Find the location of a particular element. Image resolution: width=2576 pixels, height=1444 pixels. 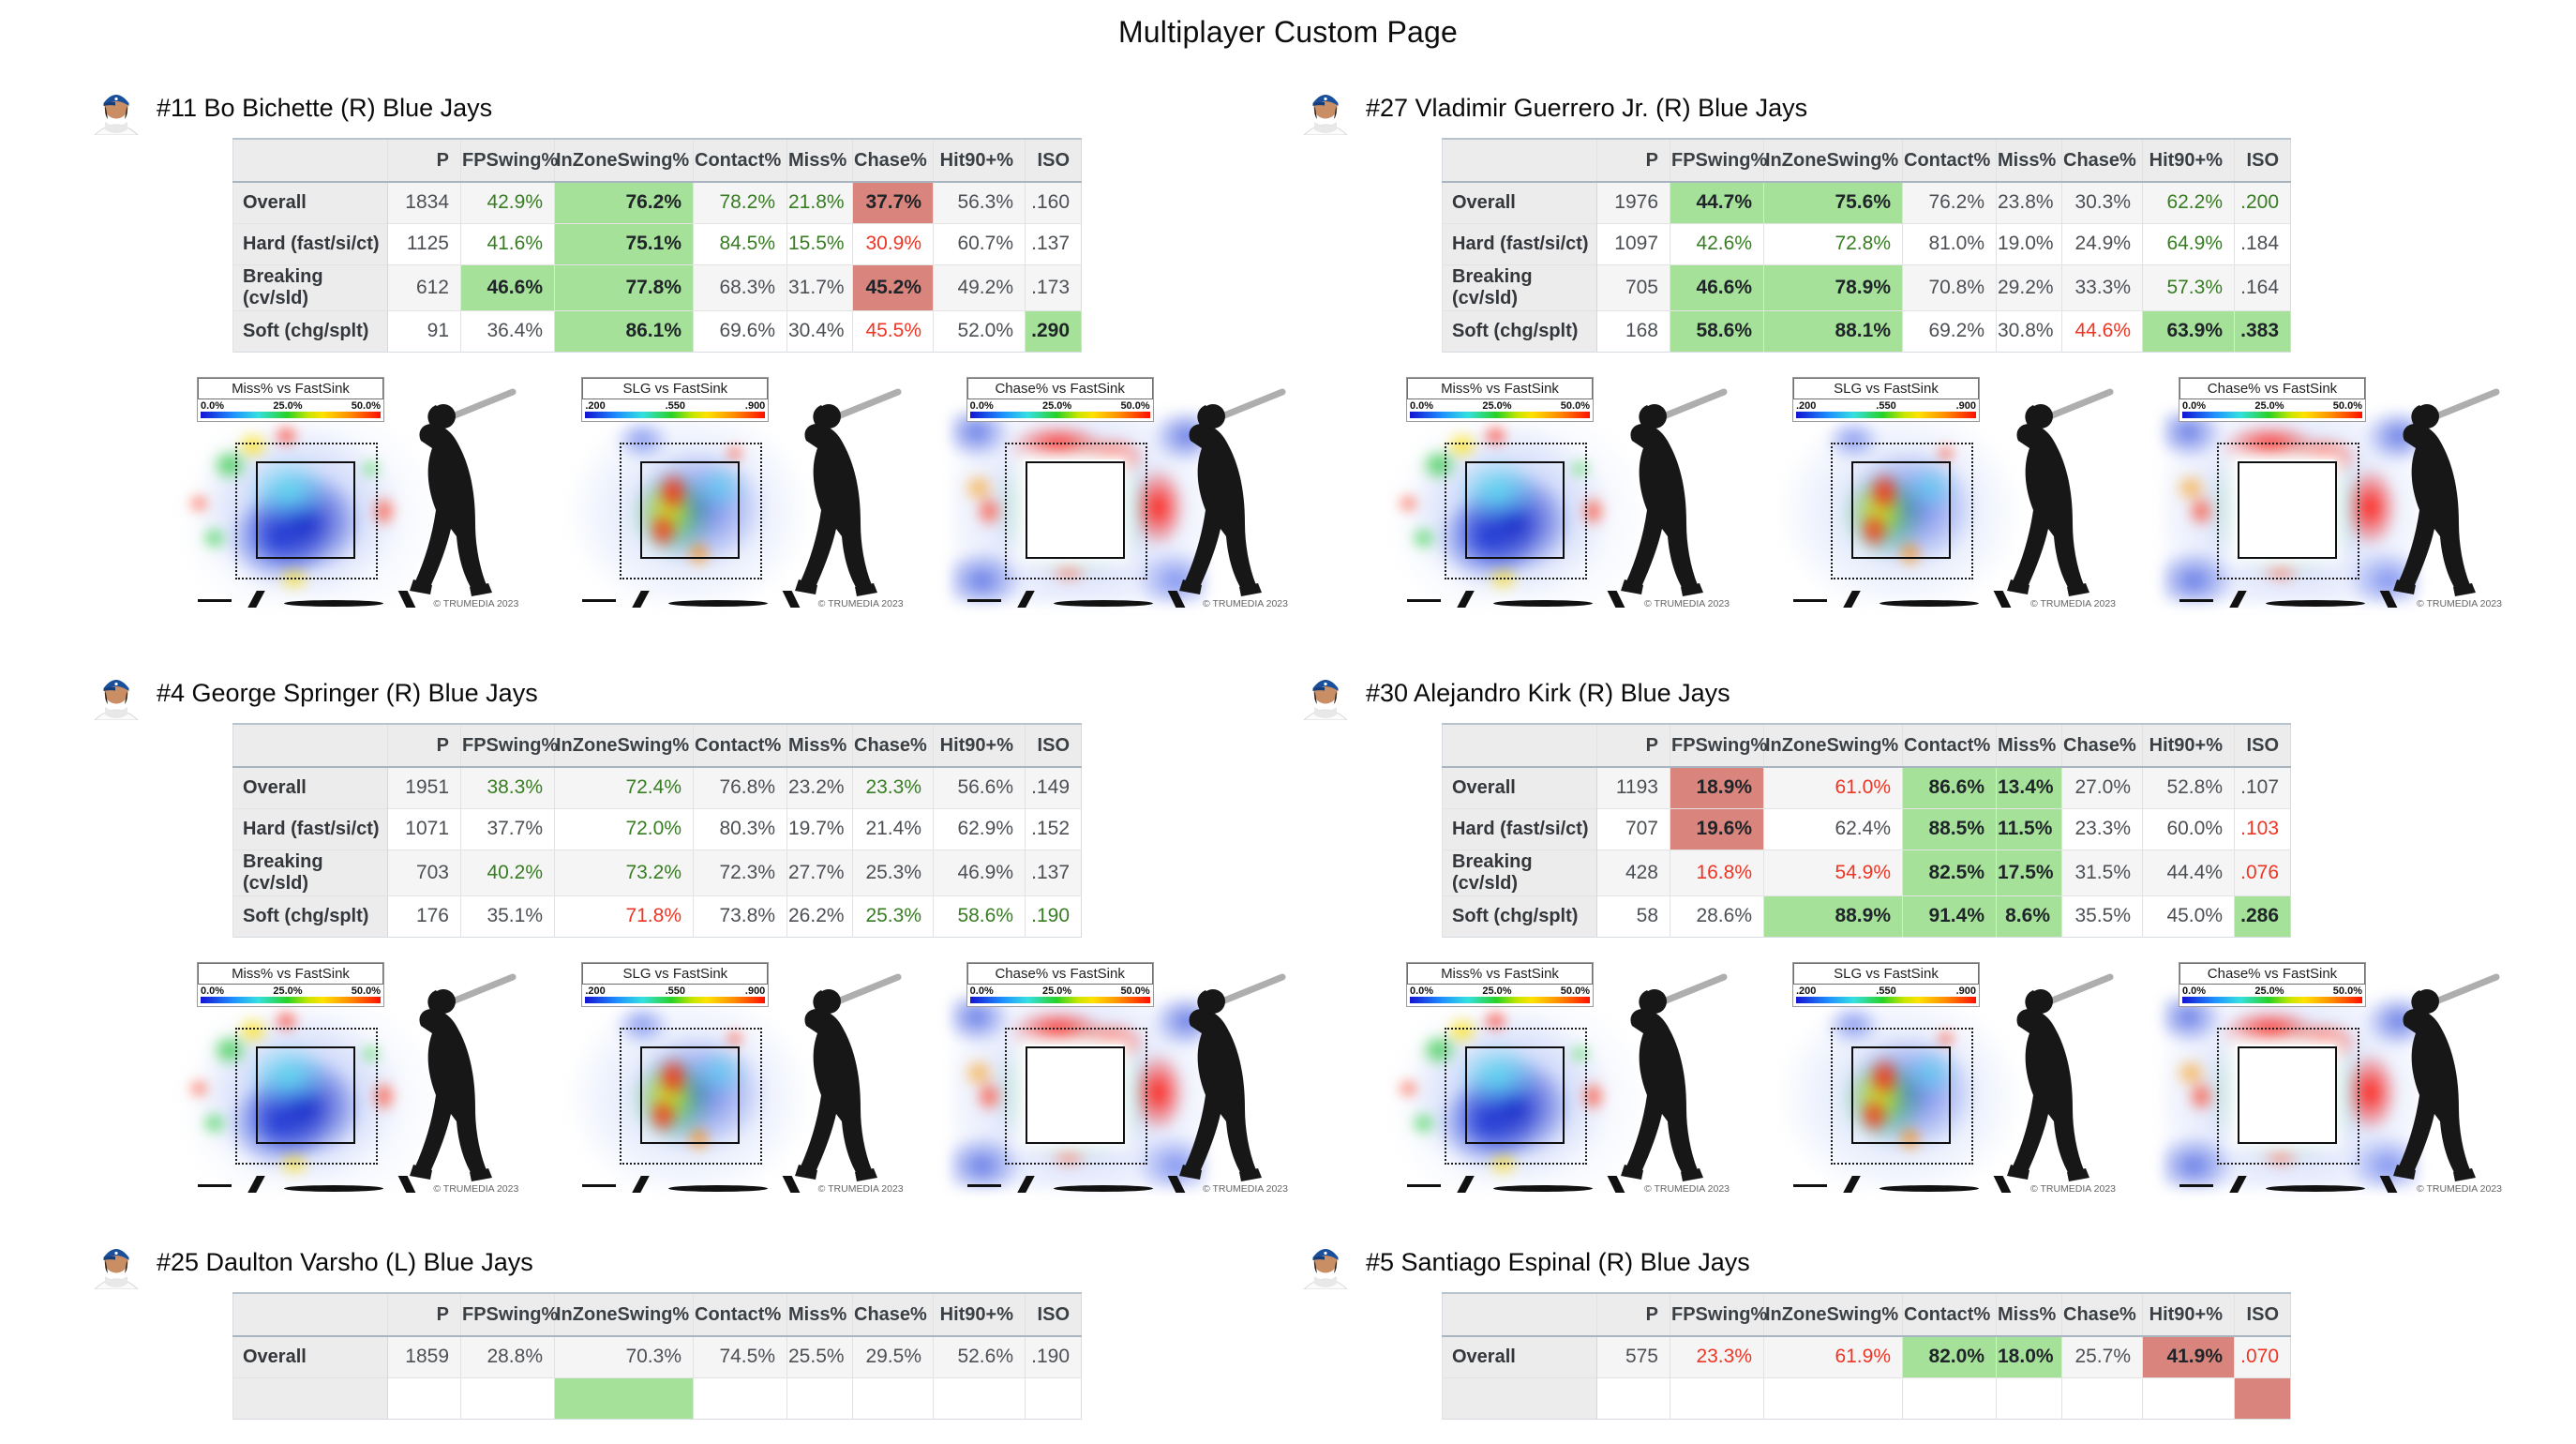

row-label is located at coordinates (310, 1398).